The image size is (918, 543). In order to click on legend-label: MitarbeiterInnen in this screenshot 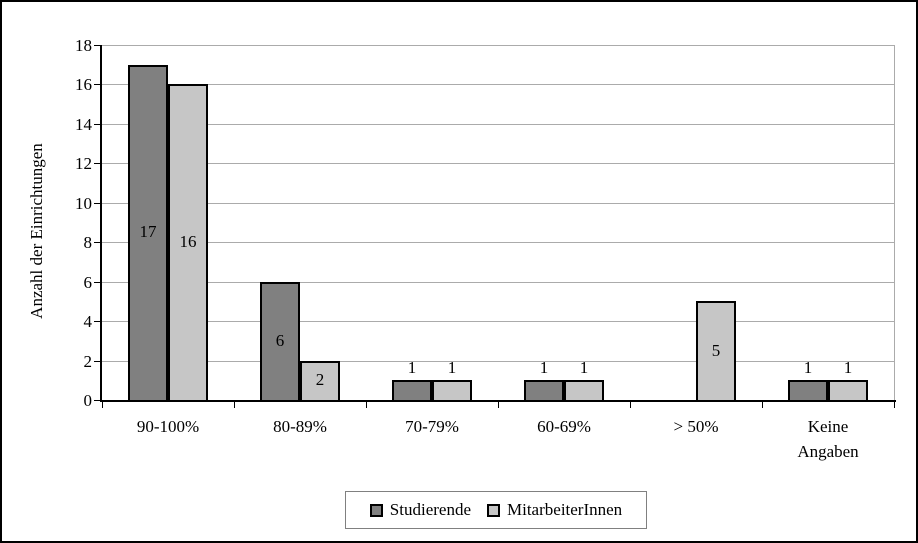, I will do `click(565, 509)`.